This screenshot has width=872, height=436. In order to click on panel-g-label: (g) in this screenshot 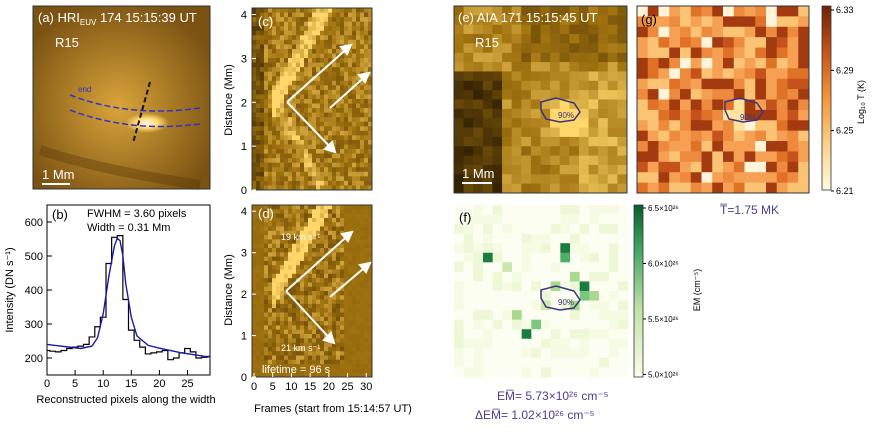, I will do `click(649, 19)`.